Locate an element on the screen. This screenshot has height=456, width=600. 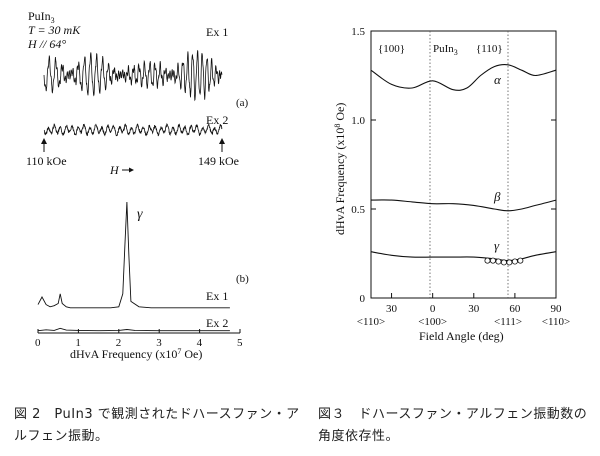
fig3-curves is located at coordinates (463, 163).